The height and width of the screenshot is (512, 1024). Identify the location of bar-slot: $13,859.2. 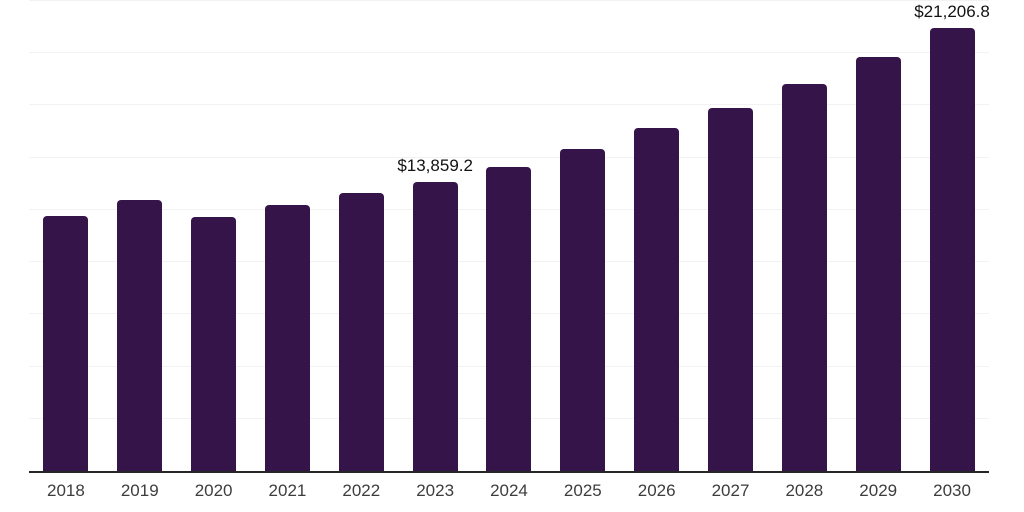
(435, 236).